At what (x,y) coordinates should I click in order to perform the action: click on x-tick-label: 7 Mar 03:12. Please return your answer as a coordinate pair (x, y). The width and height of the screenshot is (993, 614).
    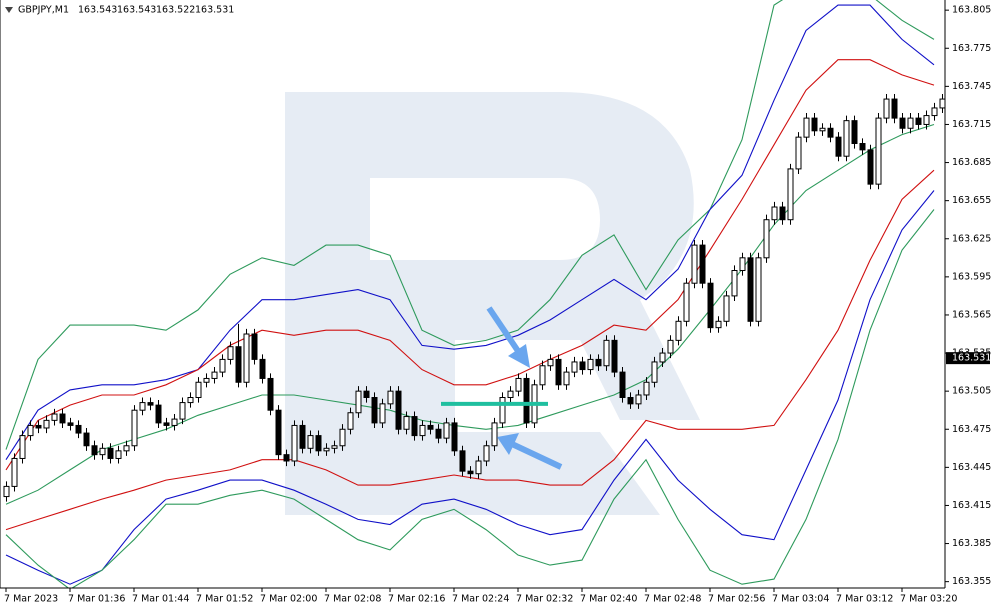
    Looking at the image, I should click on (864, 599).